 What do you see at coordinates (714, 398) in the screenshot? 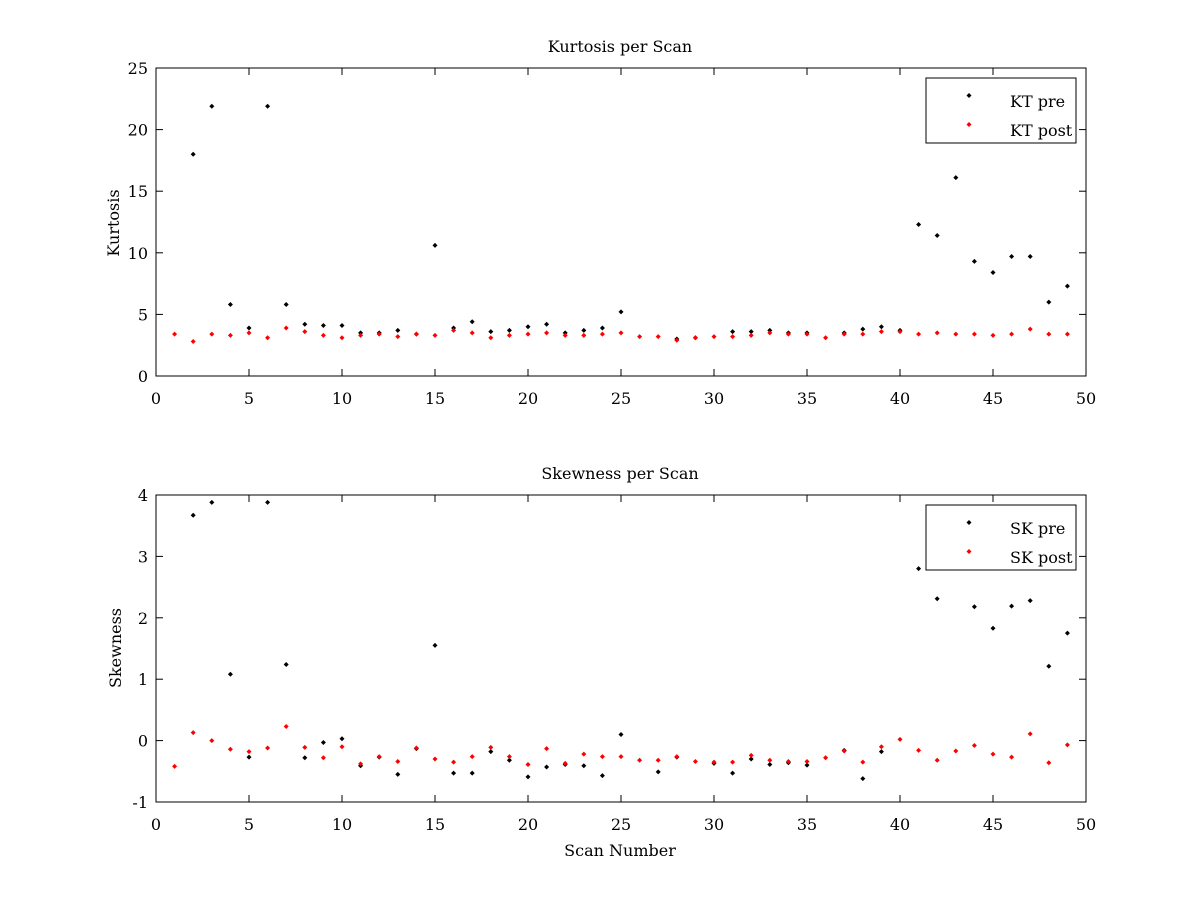
I see `x-tick-label: 30` at bounding box center [714, 398].